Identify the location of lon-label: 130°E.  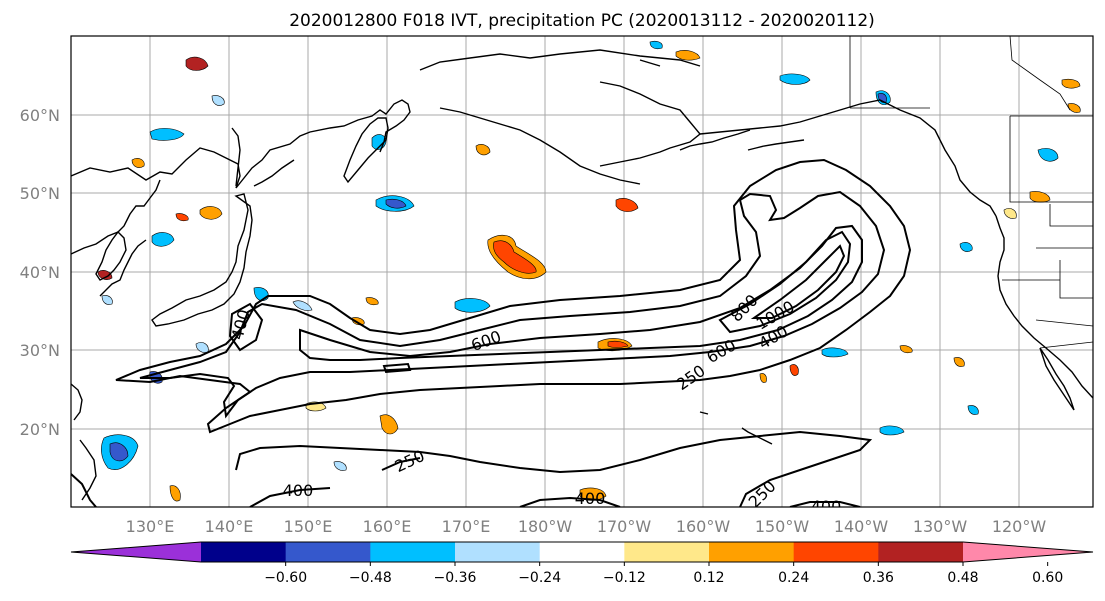
(150, 526).